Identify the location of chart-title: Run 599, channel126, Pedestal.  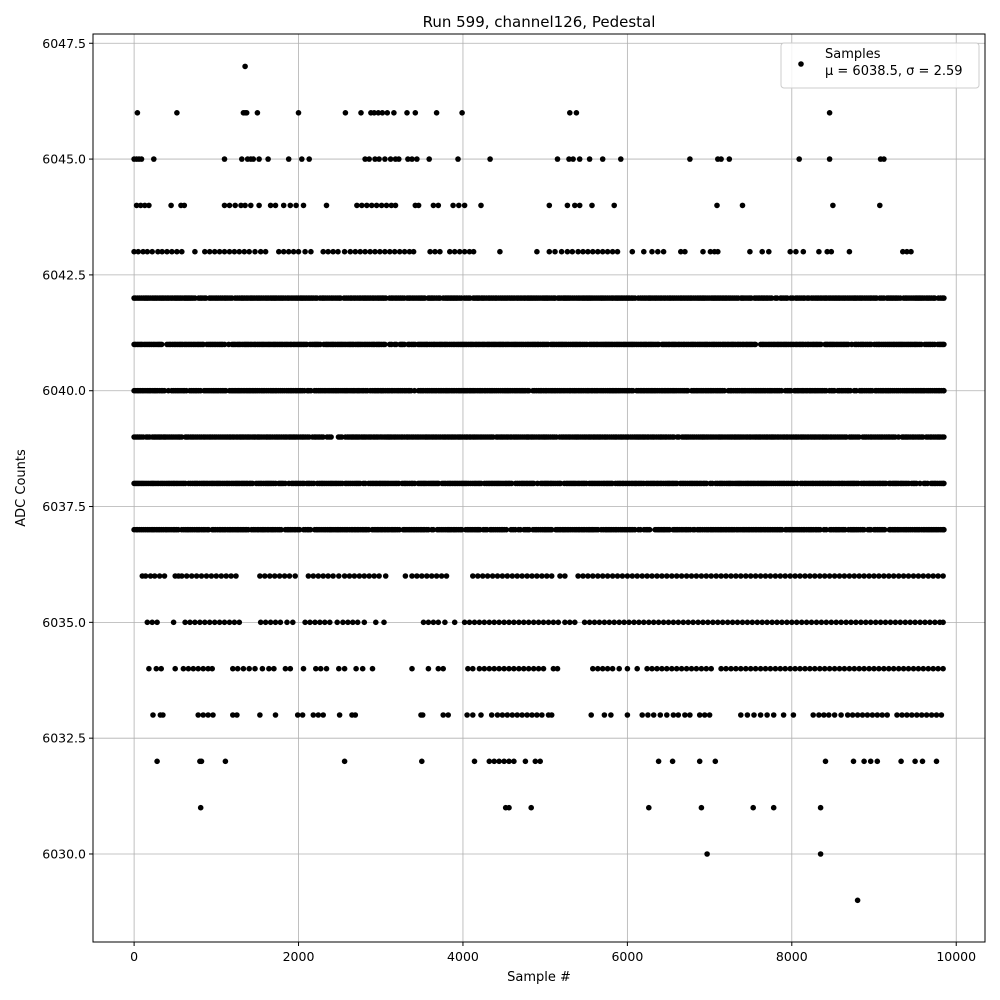
(539, 22).